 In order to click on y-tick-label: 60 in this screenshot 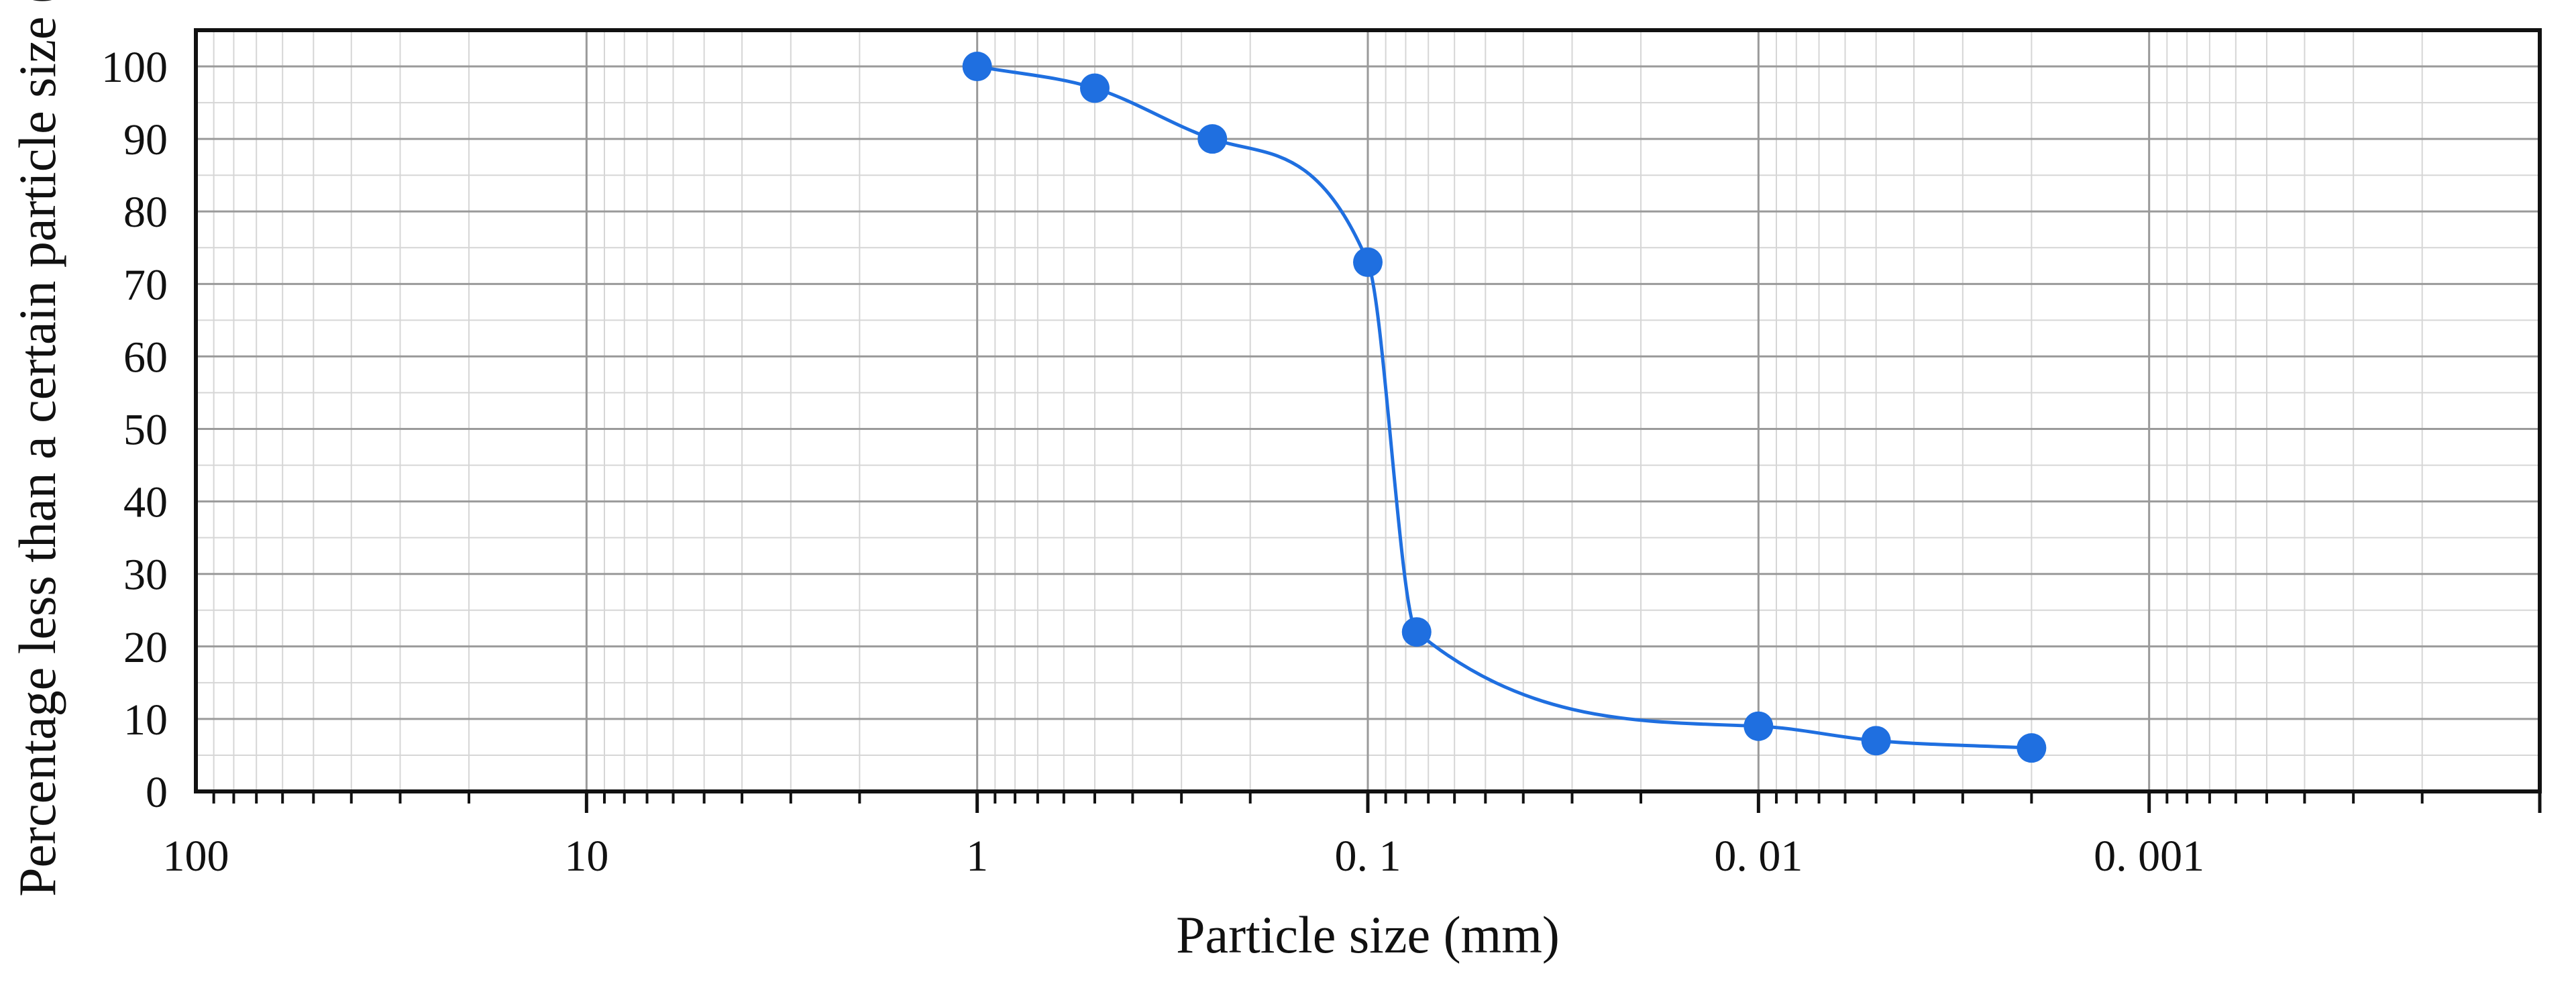, I will do `click(145, 357)`.